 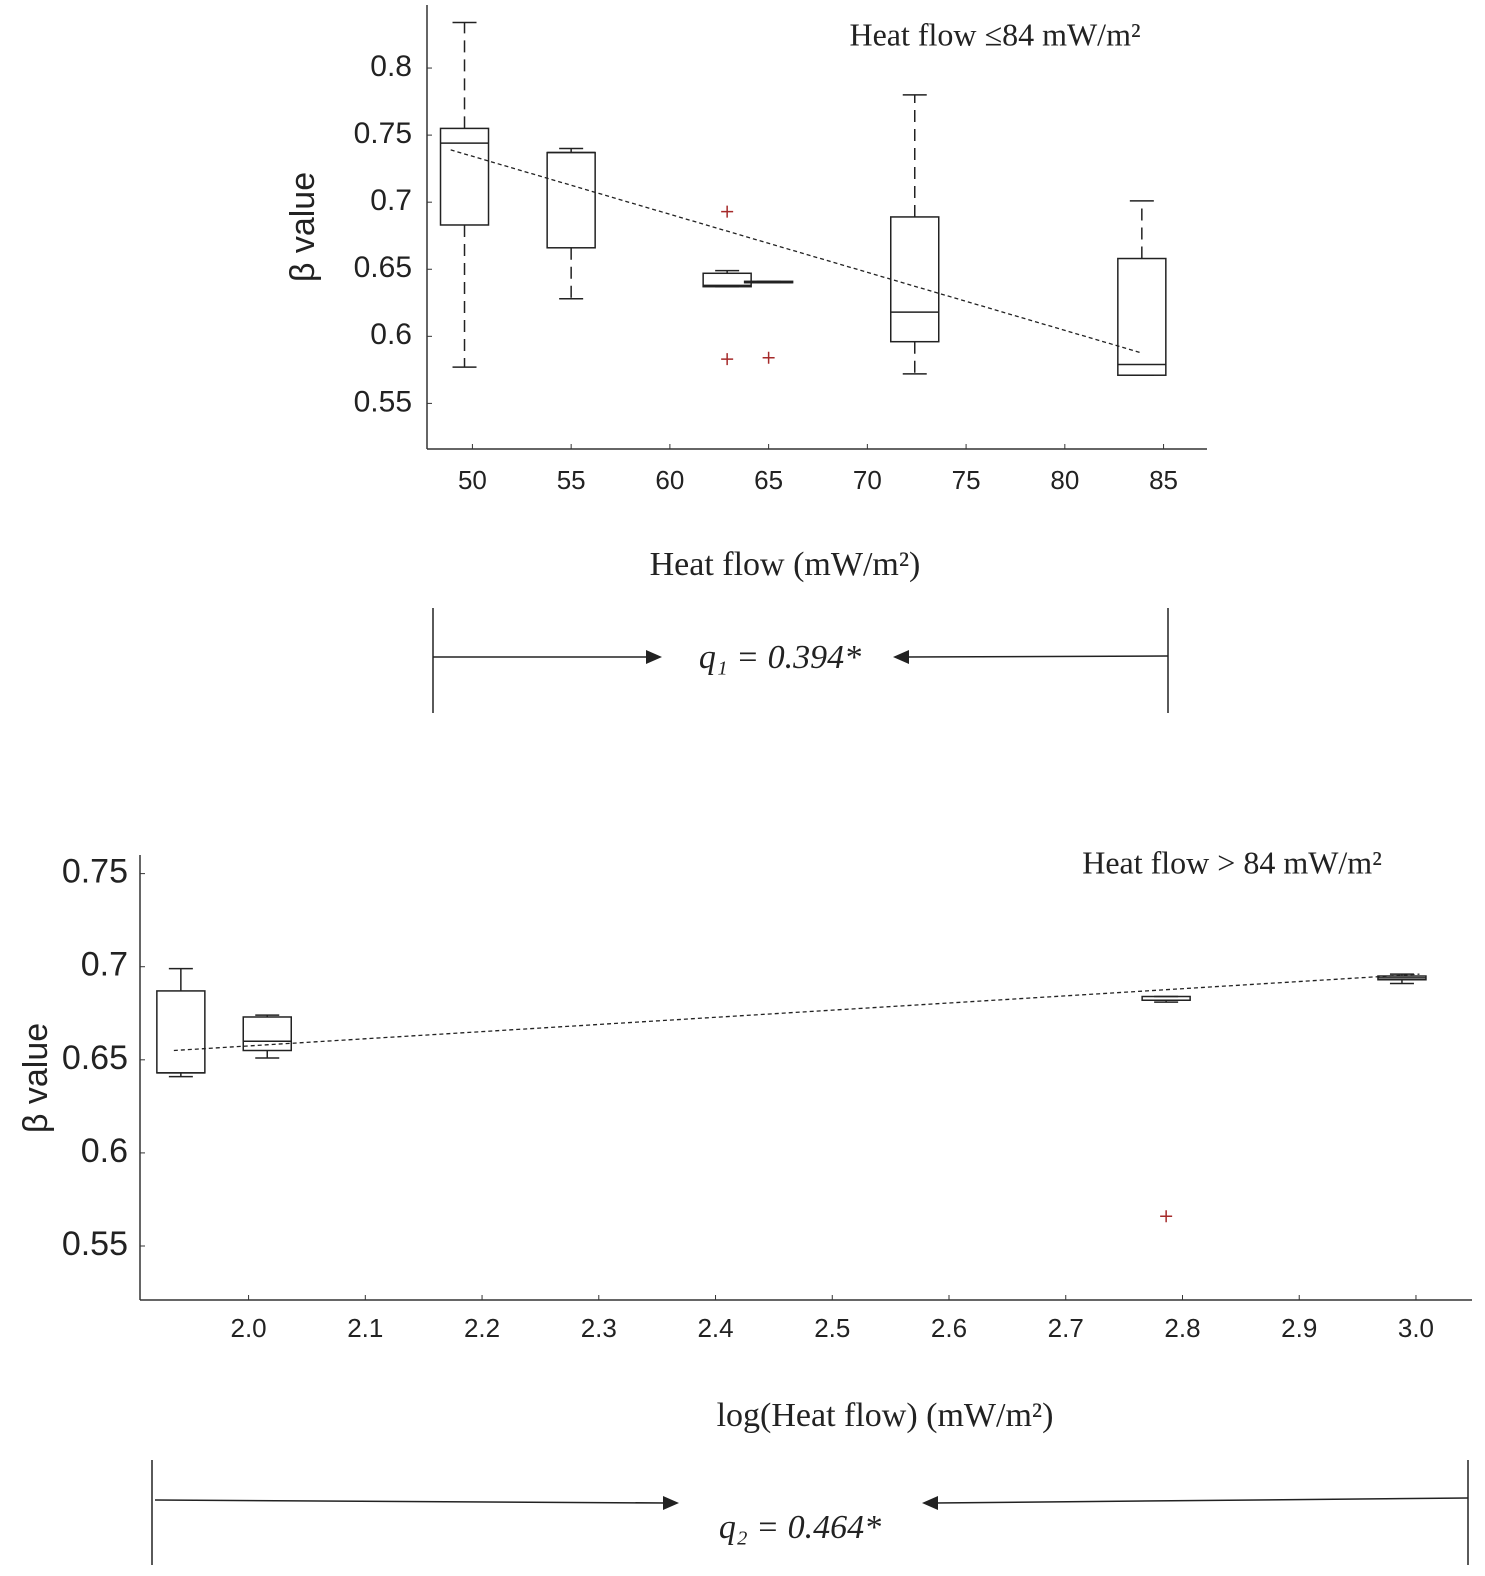 What do you see at coordinates (1163, 480) in the screenshot?
I see `x-tick-label: 85` at bounding box center [1163, 480].